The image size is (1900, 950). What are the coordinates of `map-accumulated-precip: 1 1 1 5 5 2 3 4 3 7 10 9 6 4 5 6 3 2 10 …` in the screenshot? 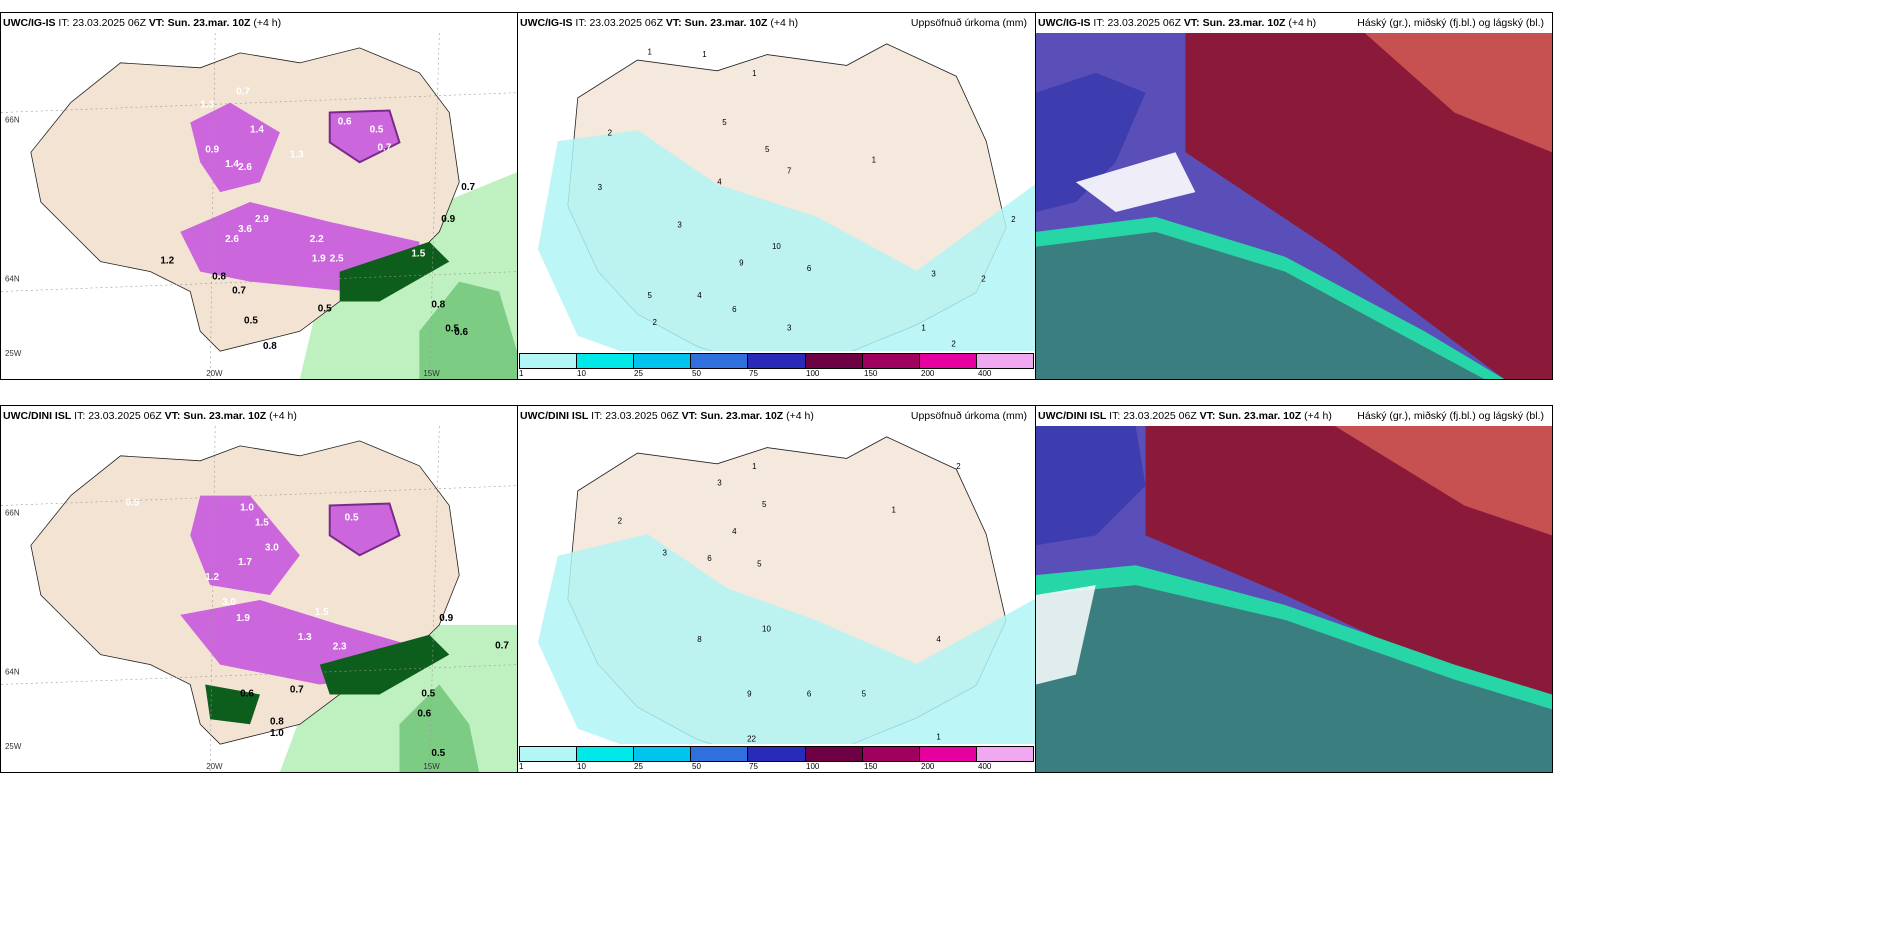 It's located at (776, 206).